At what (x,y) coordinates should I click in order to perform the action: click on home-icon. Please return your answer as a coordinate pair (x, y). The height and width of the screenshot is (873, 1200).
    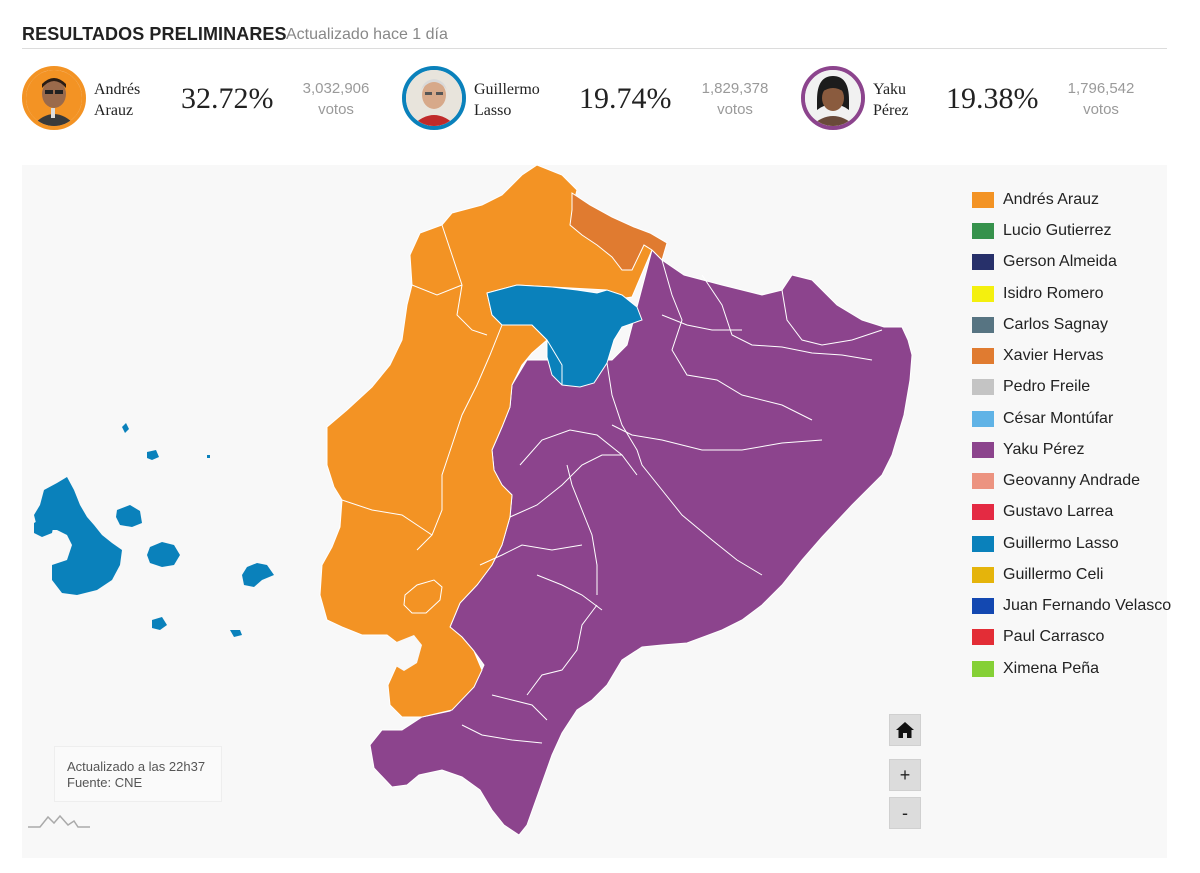
    Looking at the image, I should click on (905, 730).